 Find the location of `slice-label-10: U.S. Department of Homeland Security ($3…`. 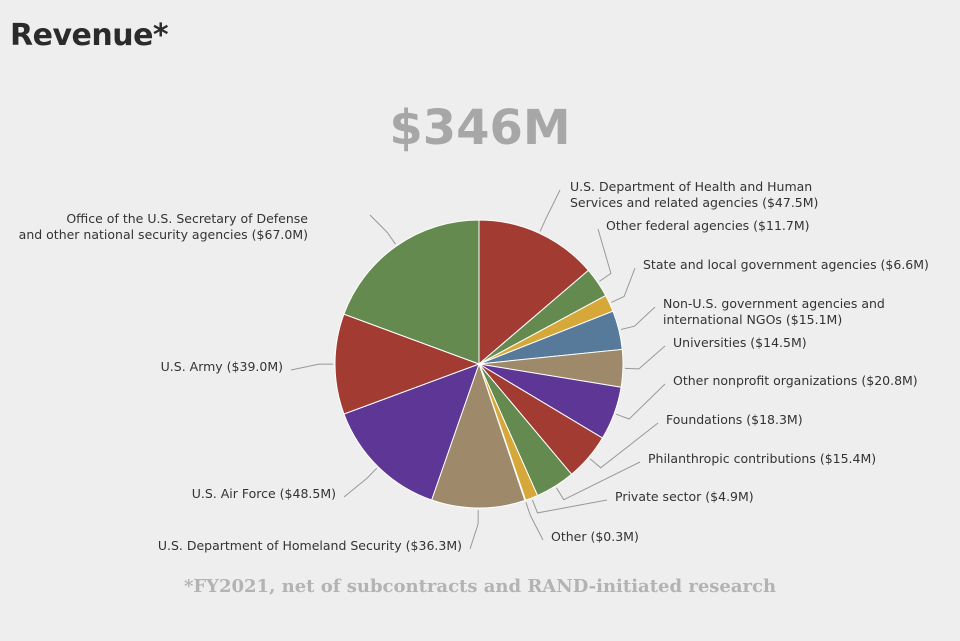

slice-label-10: U.S. Department of Homeland Security ($3… is located at coordinates (310, 545).